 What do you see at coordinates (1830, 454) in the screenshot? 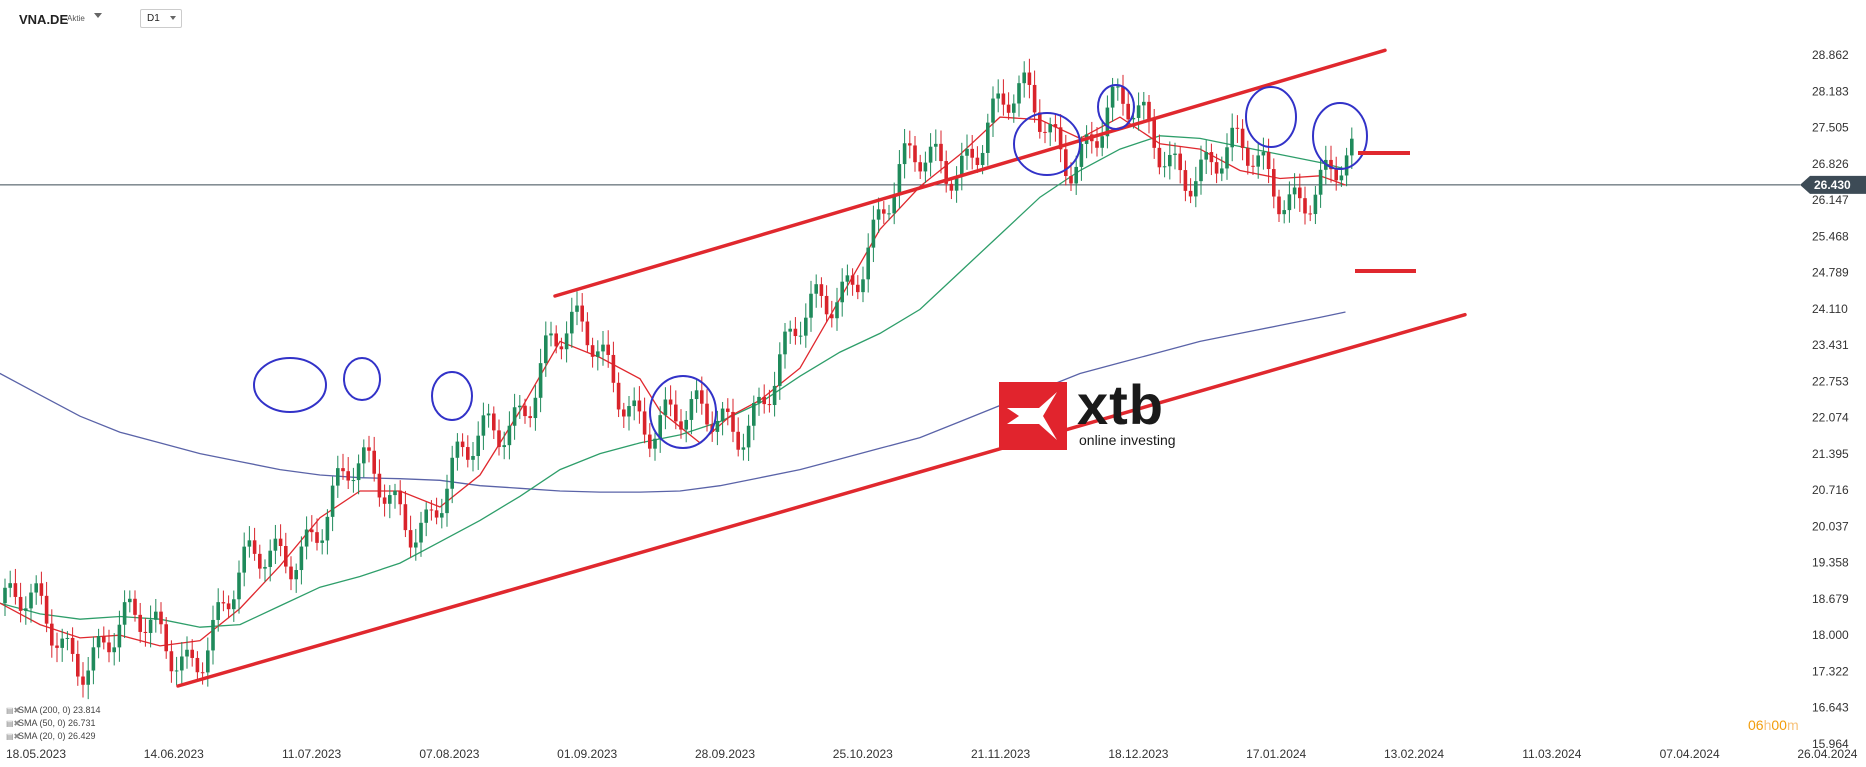
I see `y-tick-label: 21.395` at bounding box center [1830, 454].